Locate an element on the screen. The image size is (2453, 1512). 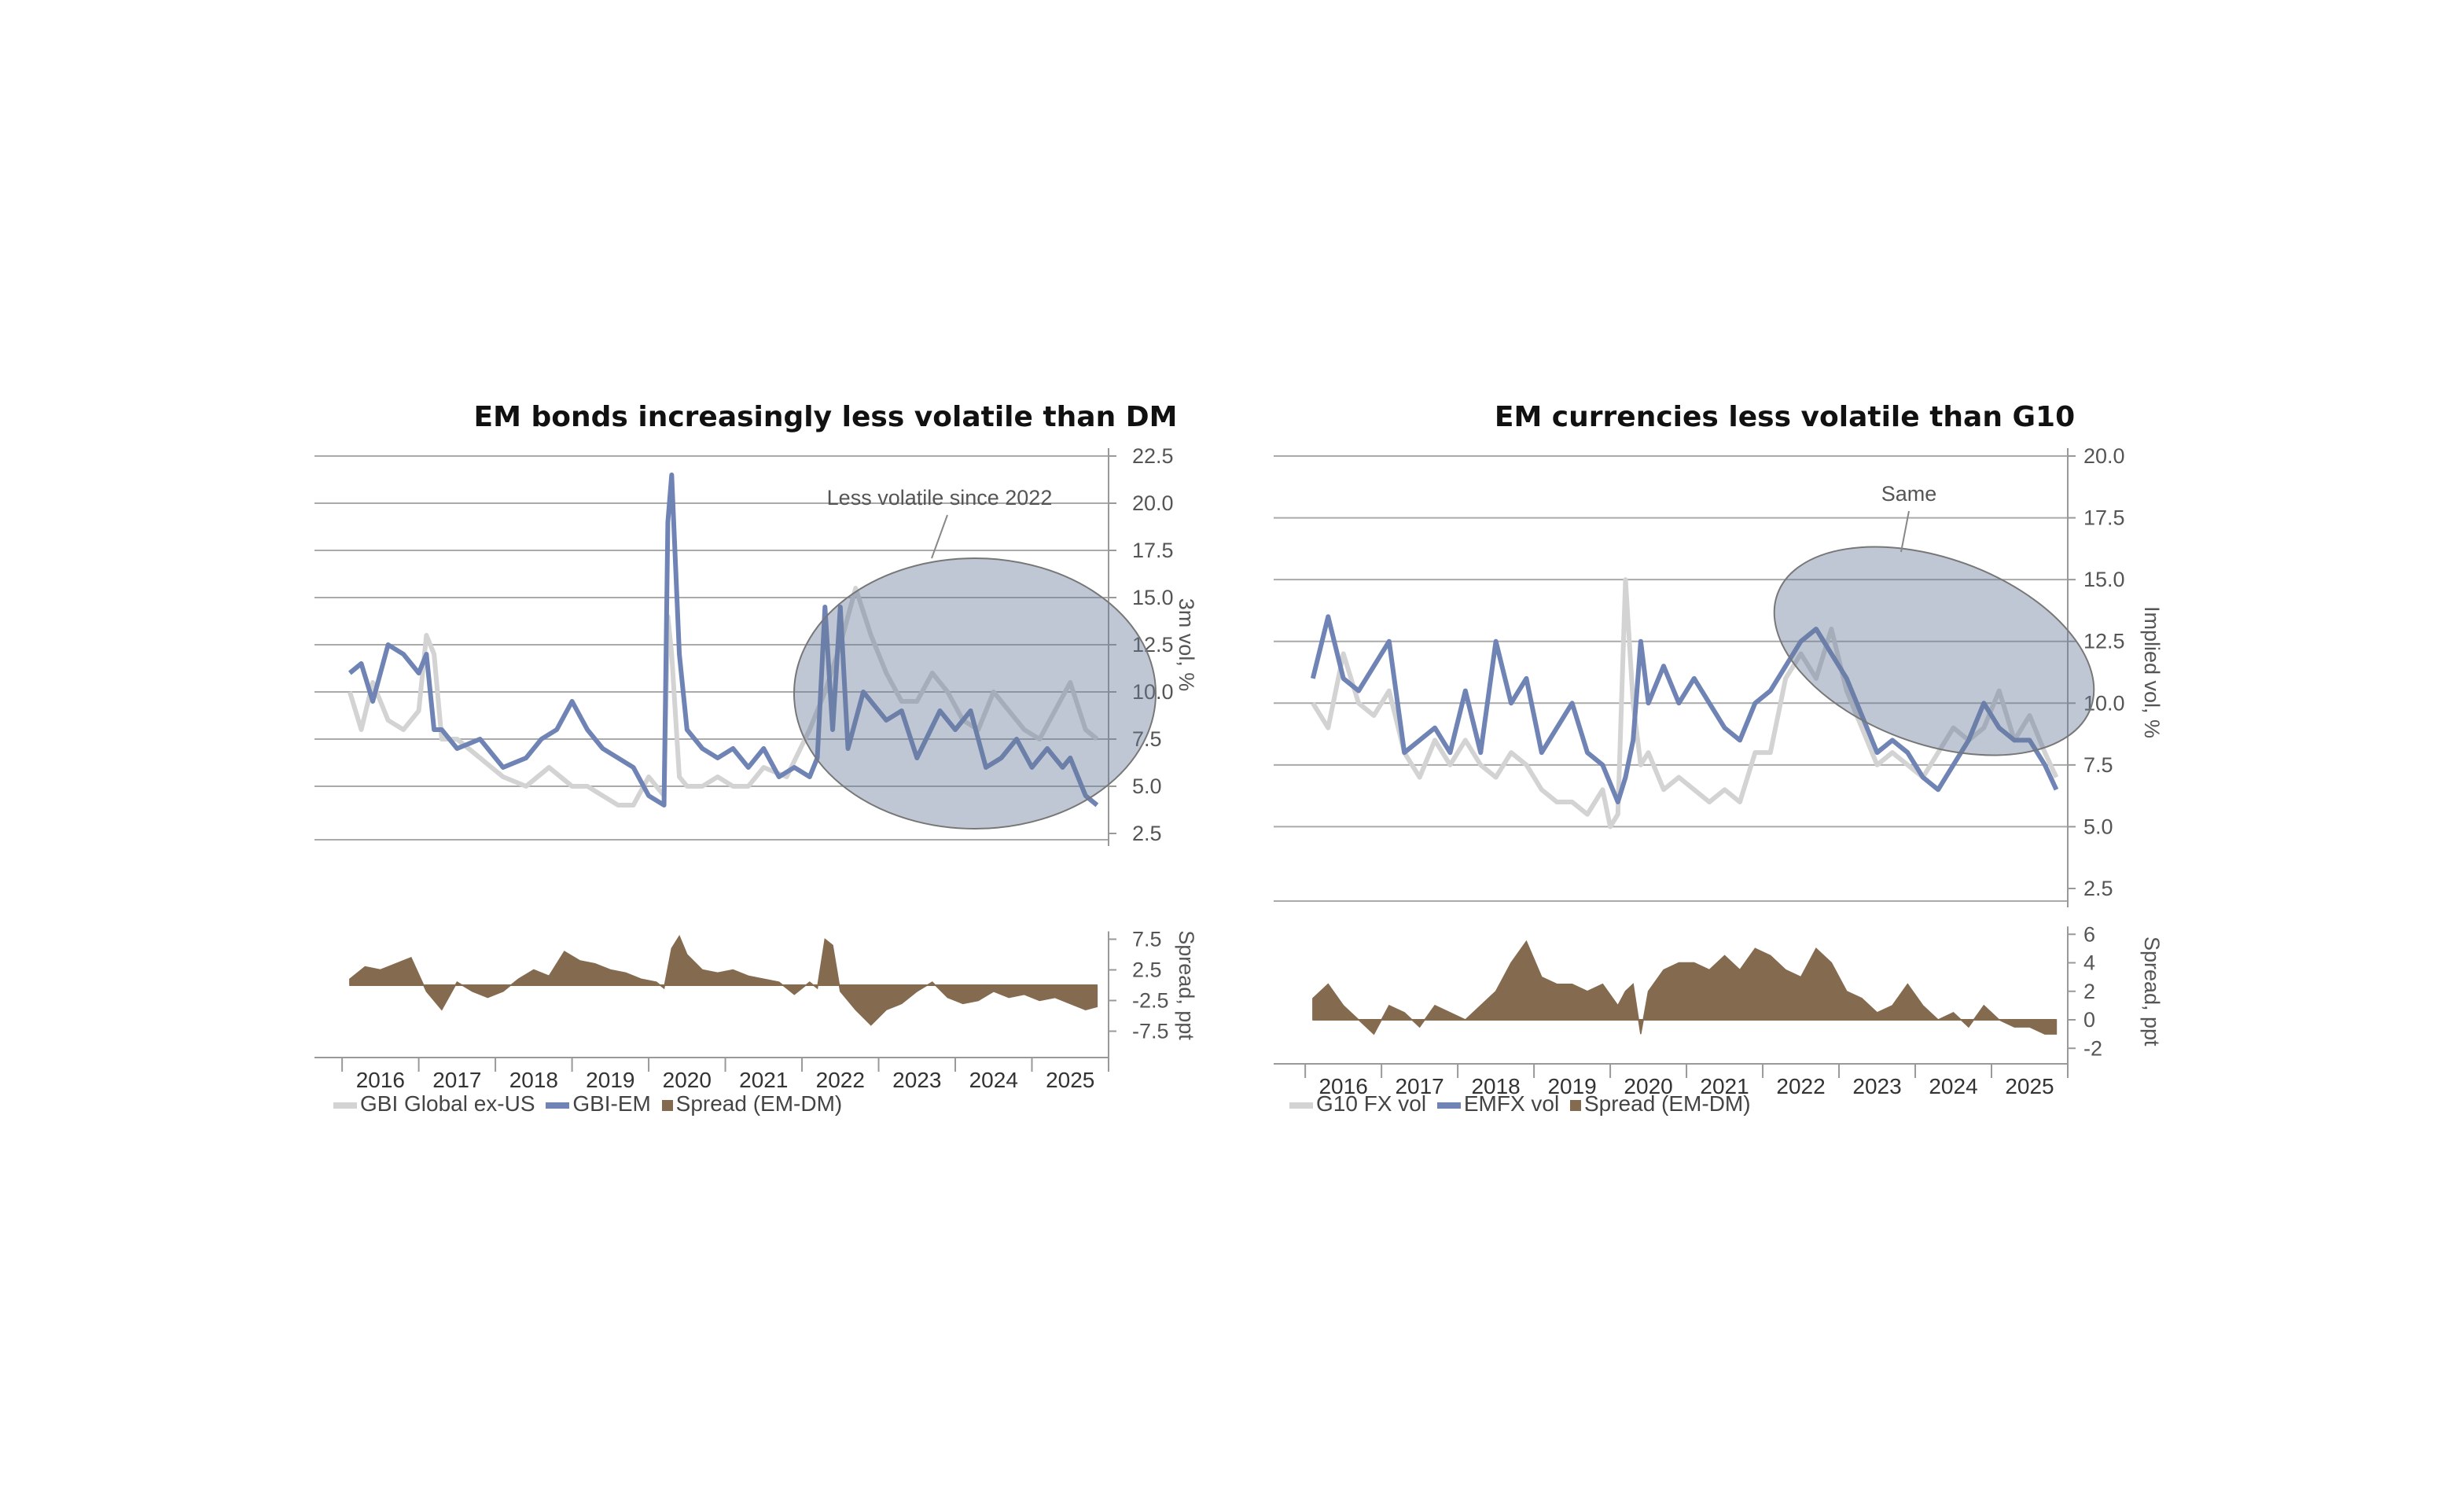
annotation-text: Same is located at coordinates (1909, 494).